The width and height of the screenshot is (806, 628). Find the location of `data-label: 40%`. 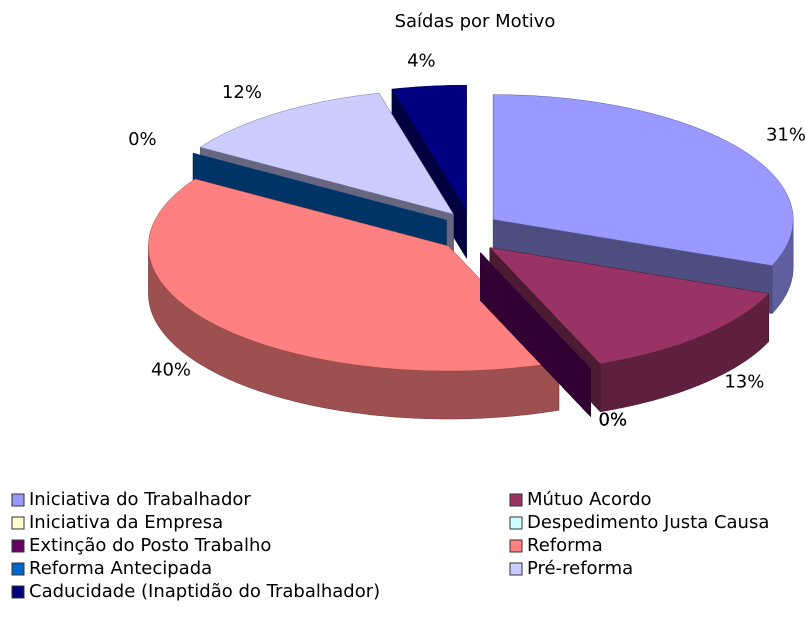

data-label: 40% is located at coordinates (171, 369).